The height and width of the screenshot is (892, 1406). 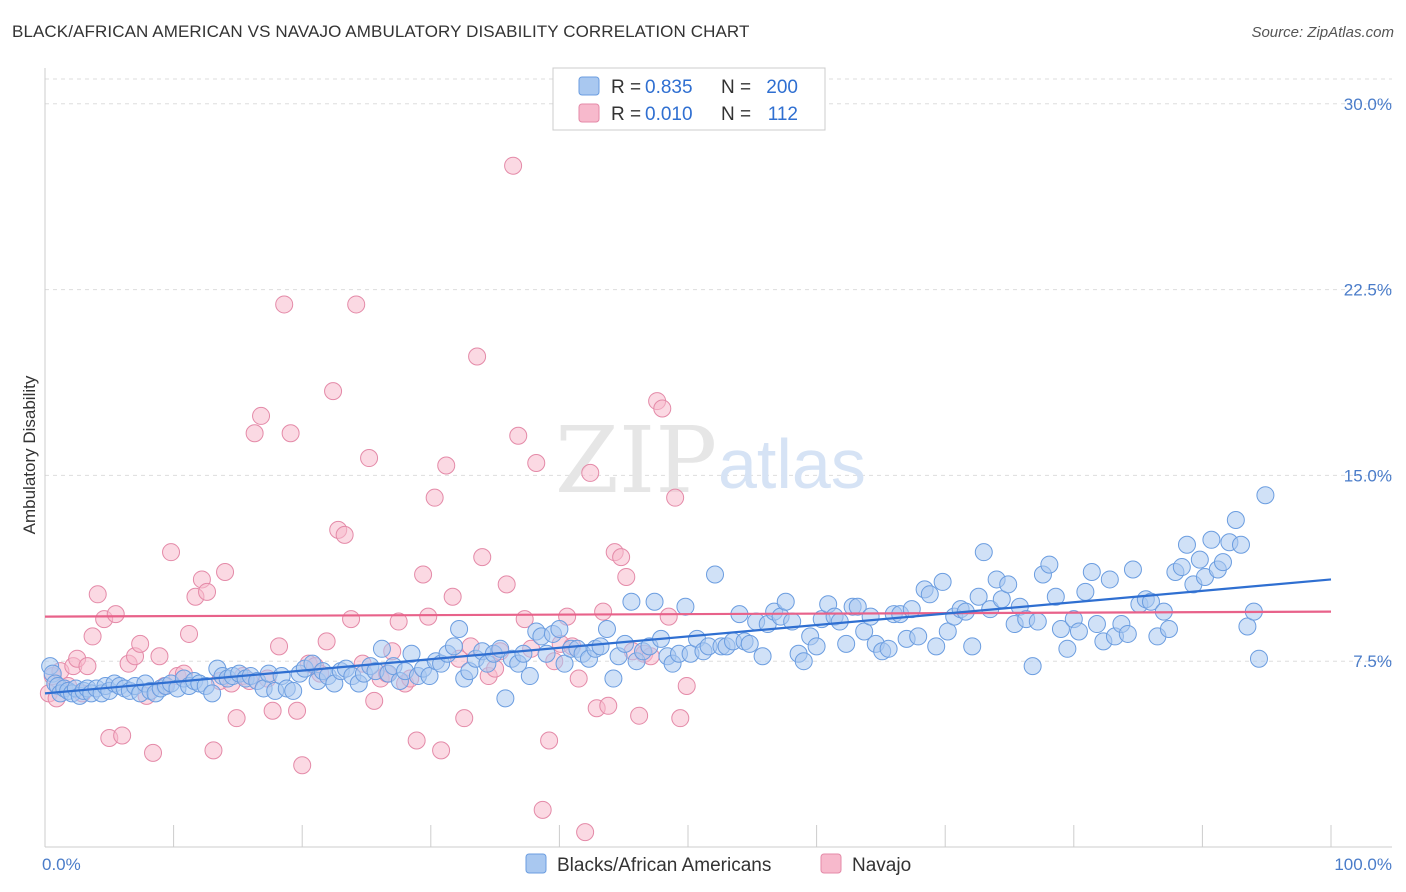 What do you see at coordinates (881, 865) in the screenshot?
I see `bottom-legend-label-pink: Navajo` at bounding box center [881, 865].